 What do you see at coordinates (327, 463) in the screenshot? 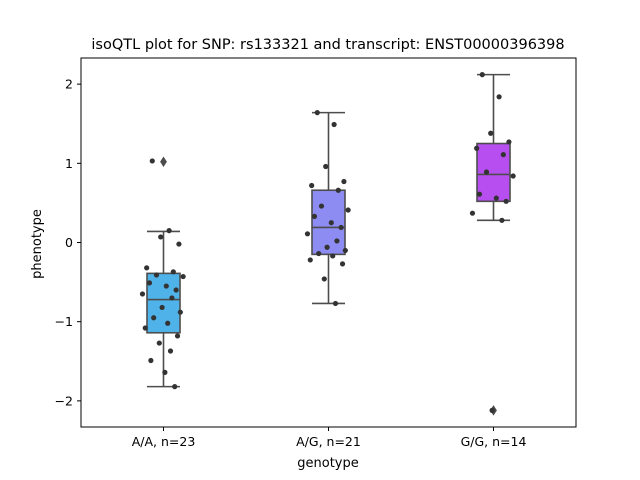
I see `x-axis-label: genotype` at bounding box center [327, 463].